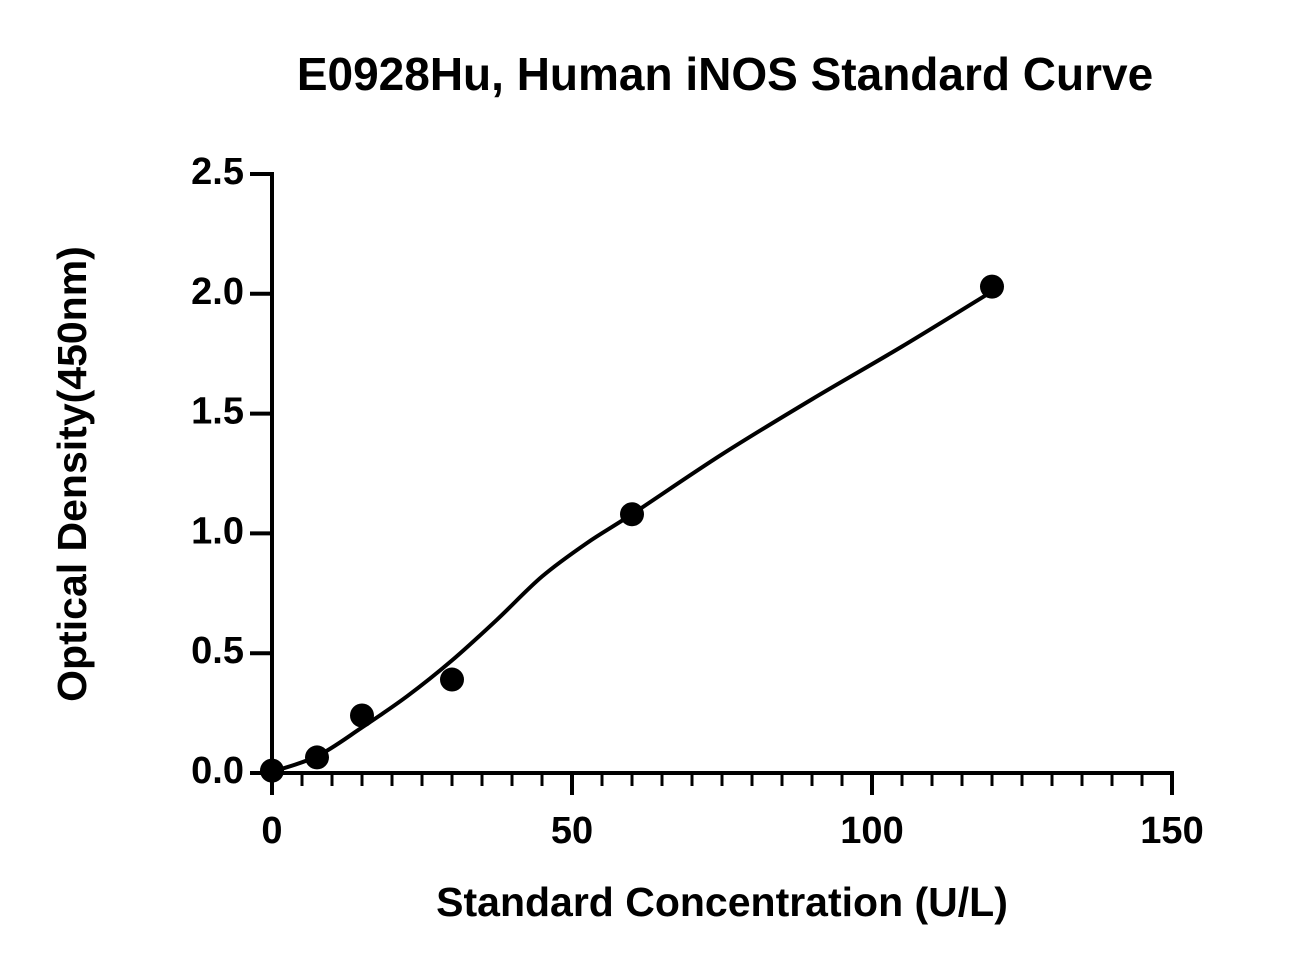  What do you see at coordinates (217, 531) in the screenshot?
I see `y-tick-label: 1.0` at bounding box center [217, 531].